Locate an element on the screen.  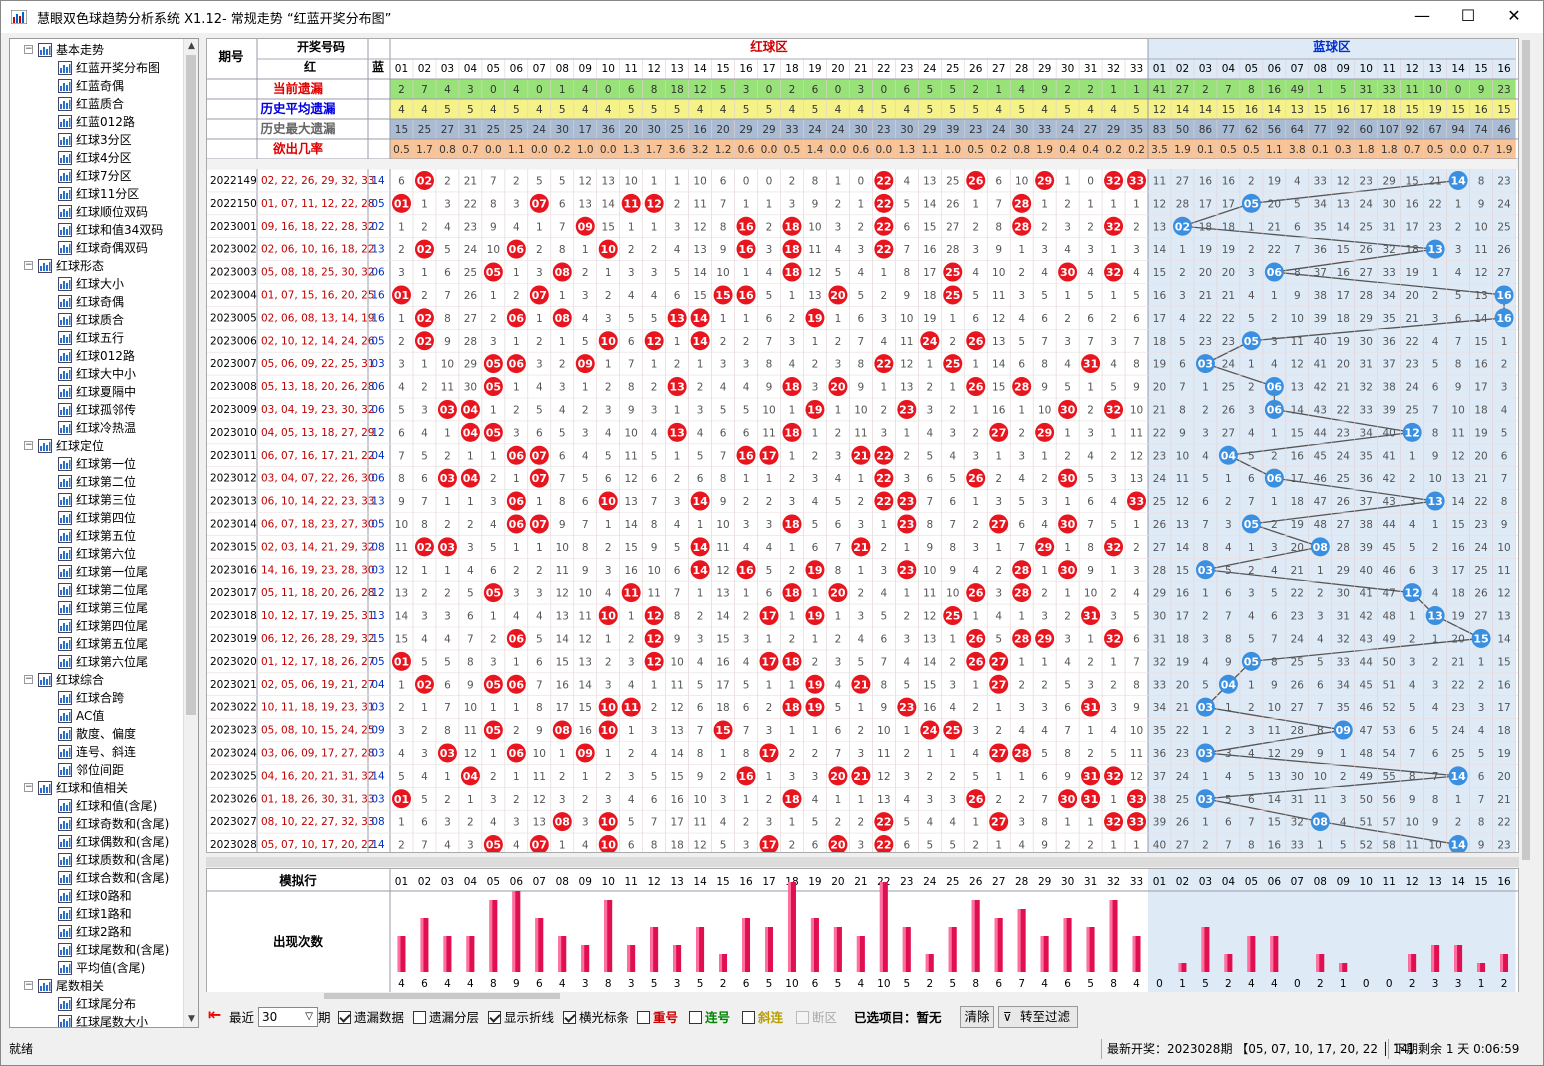
summary-value: 9 is located at coordinates (1044, 90).